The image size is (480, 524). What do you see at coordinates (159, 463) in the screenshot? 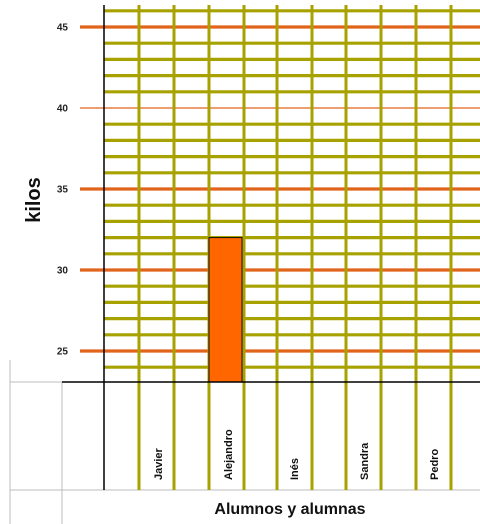
I see `category-label-0: Javier` at bounding box center [159, 463].